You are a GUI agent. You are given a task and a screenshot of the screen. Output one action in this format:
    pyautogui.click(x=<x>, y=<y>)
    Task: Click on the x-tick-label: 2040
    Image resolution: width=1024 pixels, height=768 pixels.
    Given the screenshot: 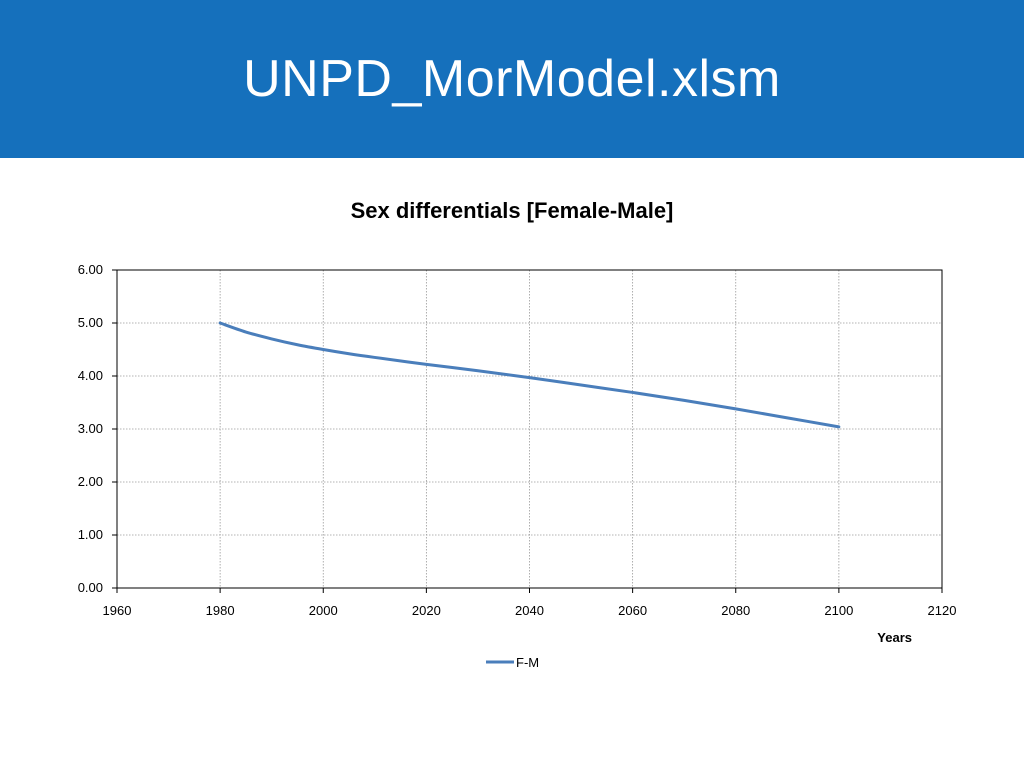 What is the action you would take?
    pyautogui.click(x=529, y=610)
    